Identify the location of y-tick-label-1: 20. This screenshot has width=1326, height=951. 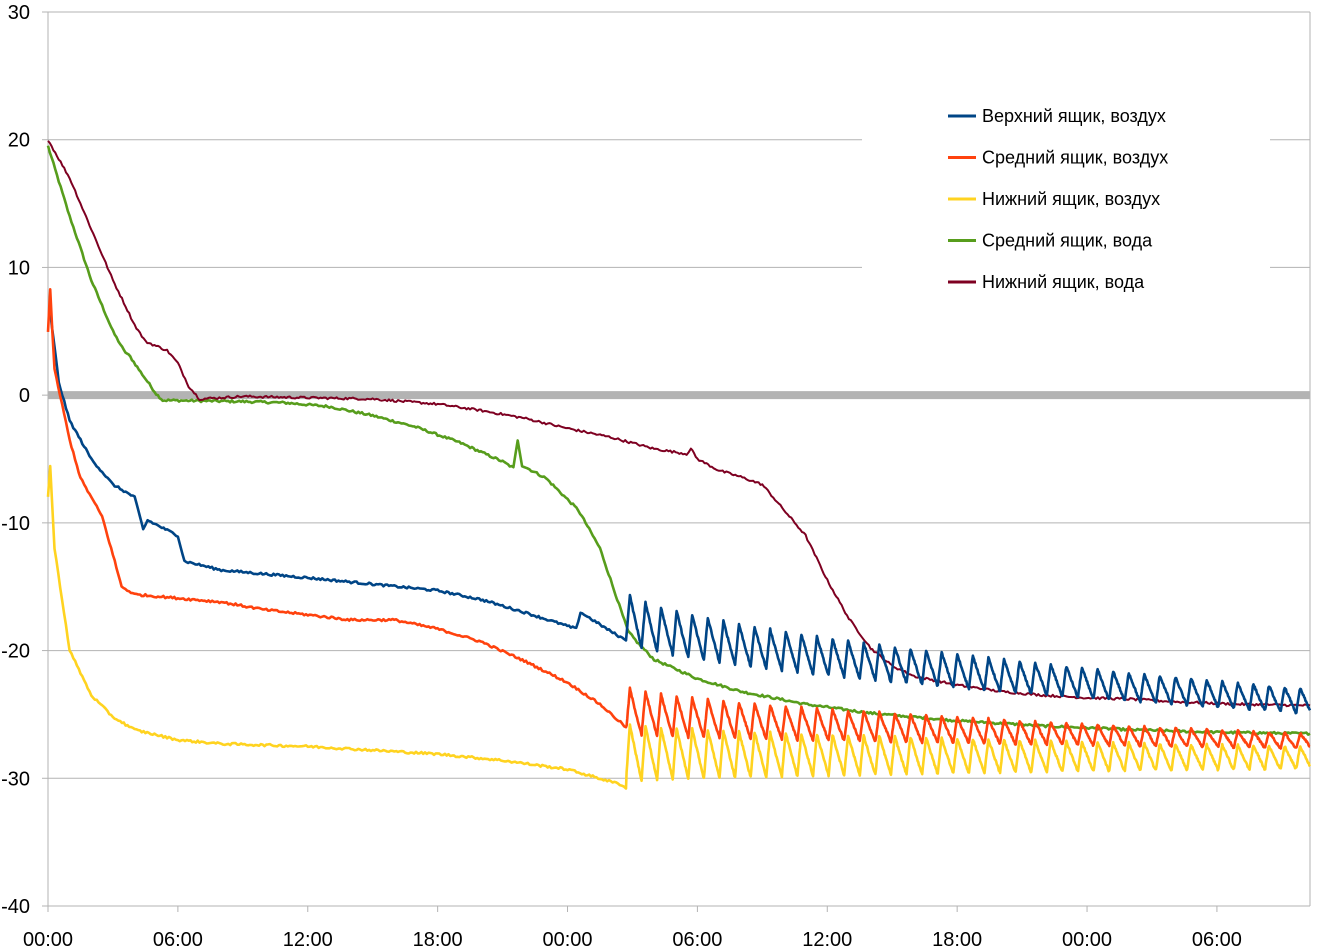
(19, 141).